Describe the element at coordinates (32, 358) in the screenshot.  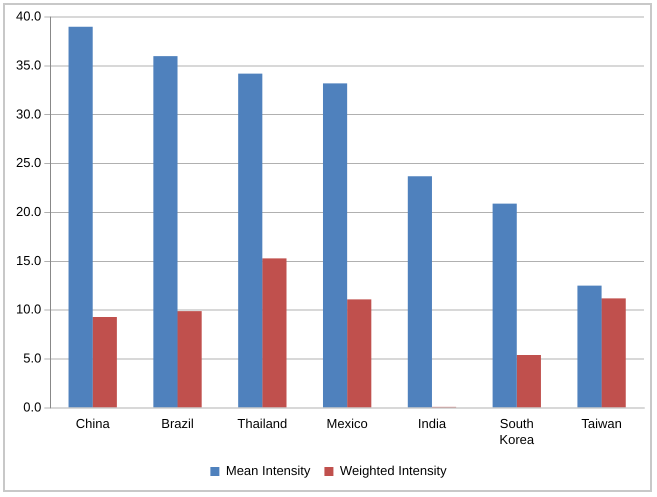
I see `y-tick-label: 5.0` at that location.